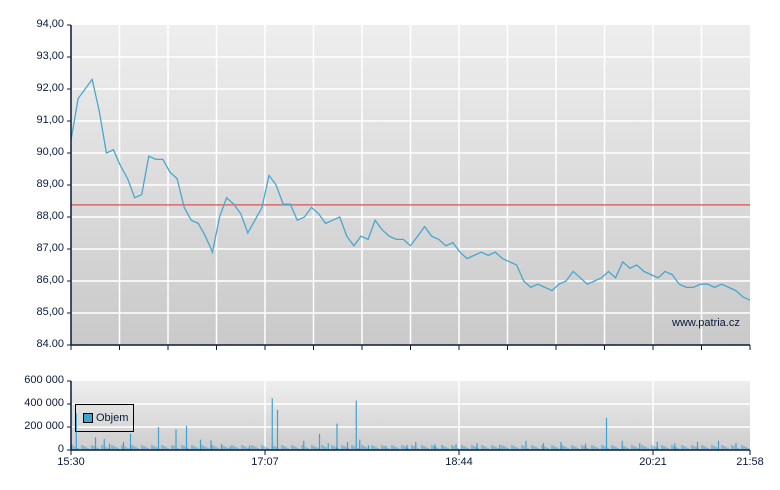 The image size is (780, 490). What do you see at coordinates (706, 323) in the screenshot?
I see `watermark: www.patria.cz` at bounding box center [706, 323].